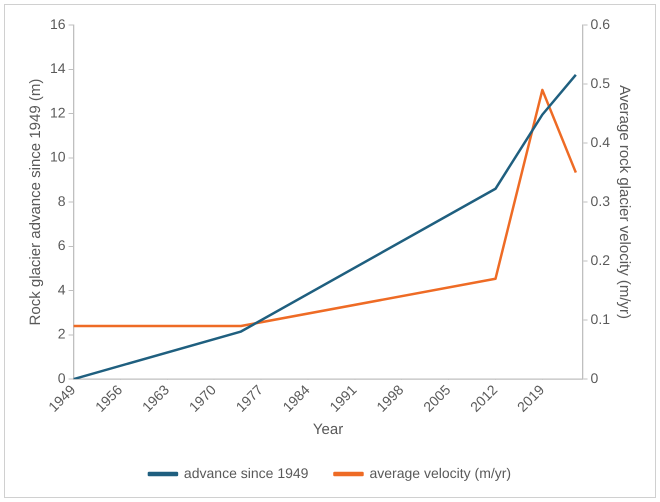 Image resolution: width=660 pixels, height=502 pixels. Describe the element at coordinates (600, 200) in the screenshot. I see `y2-tick-label: 0.3` at that location.